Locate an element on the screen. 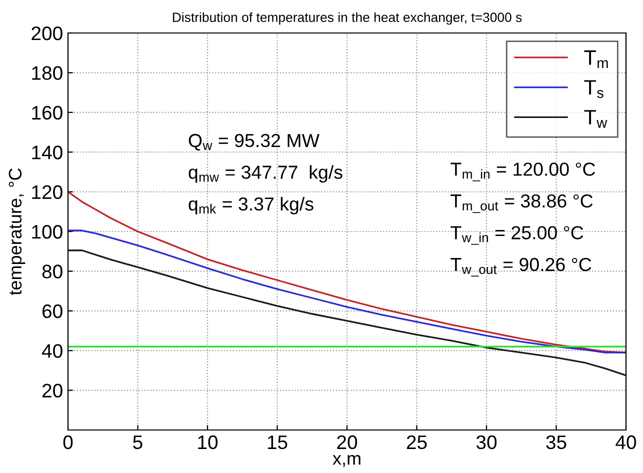  y-tick-label: 40 is located at coordinates (52, 351).